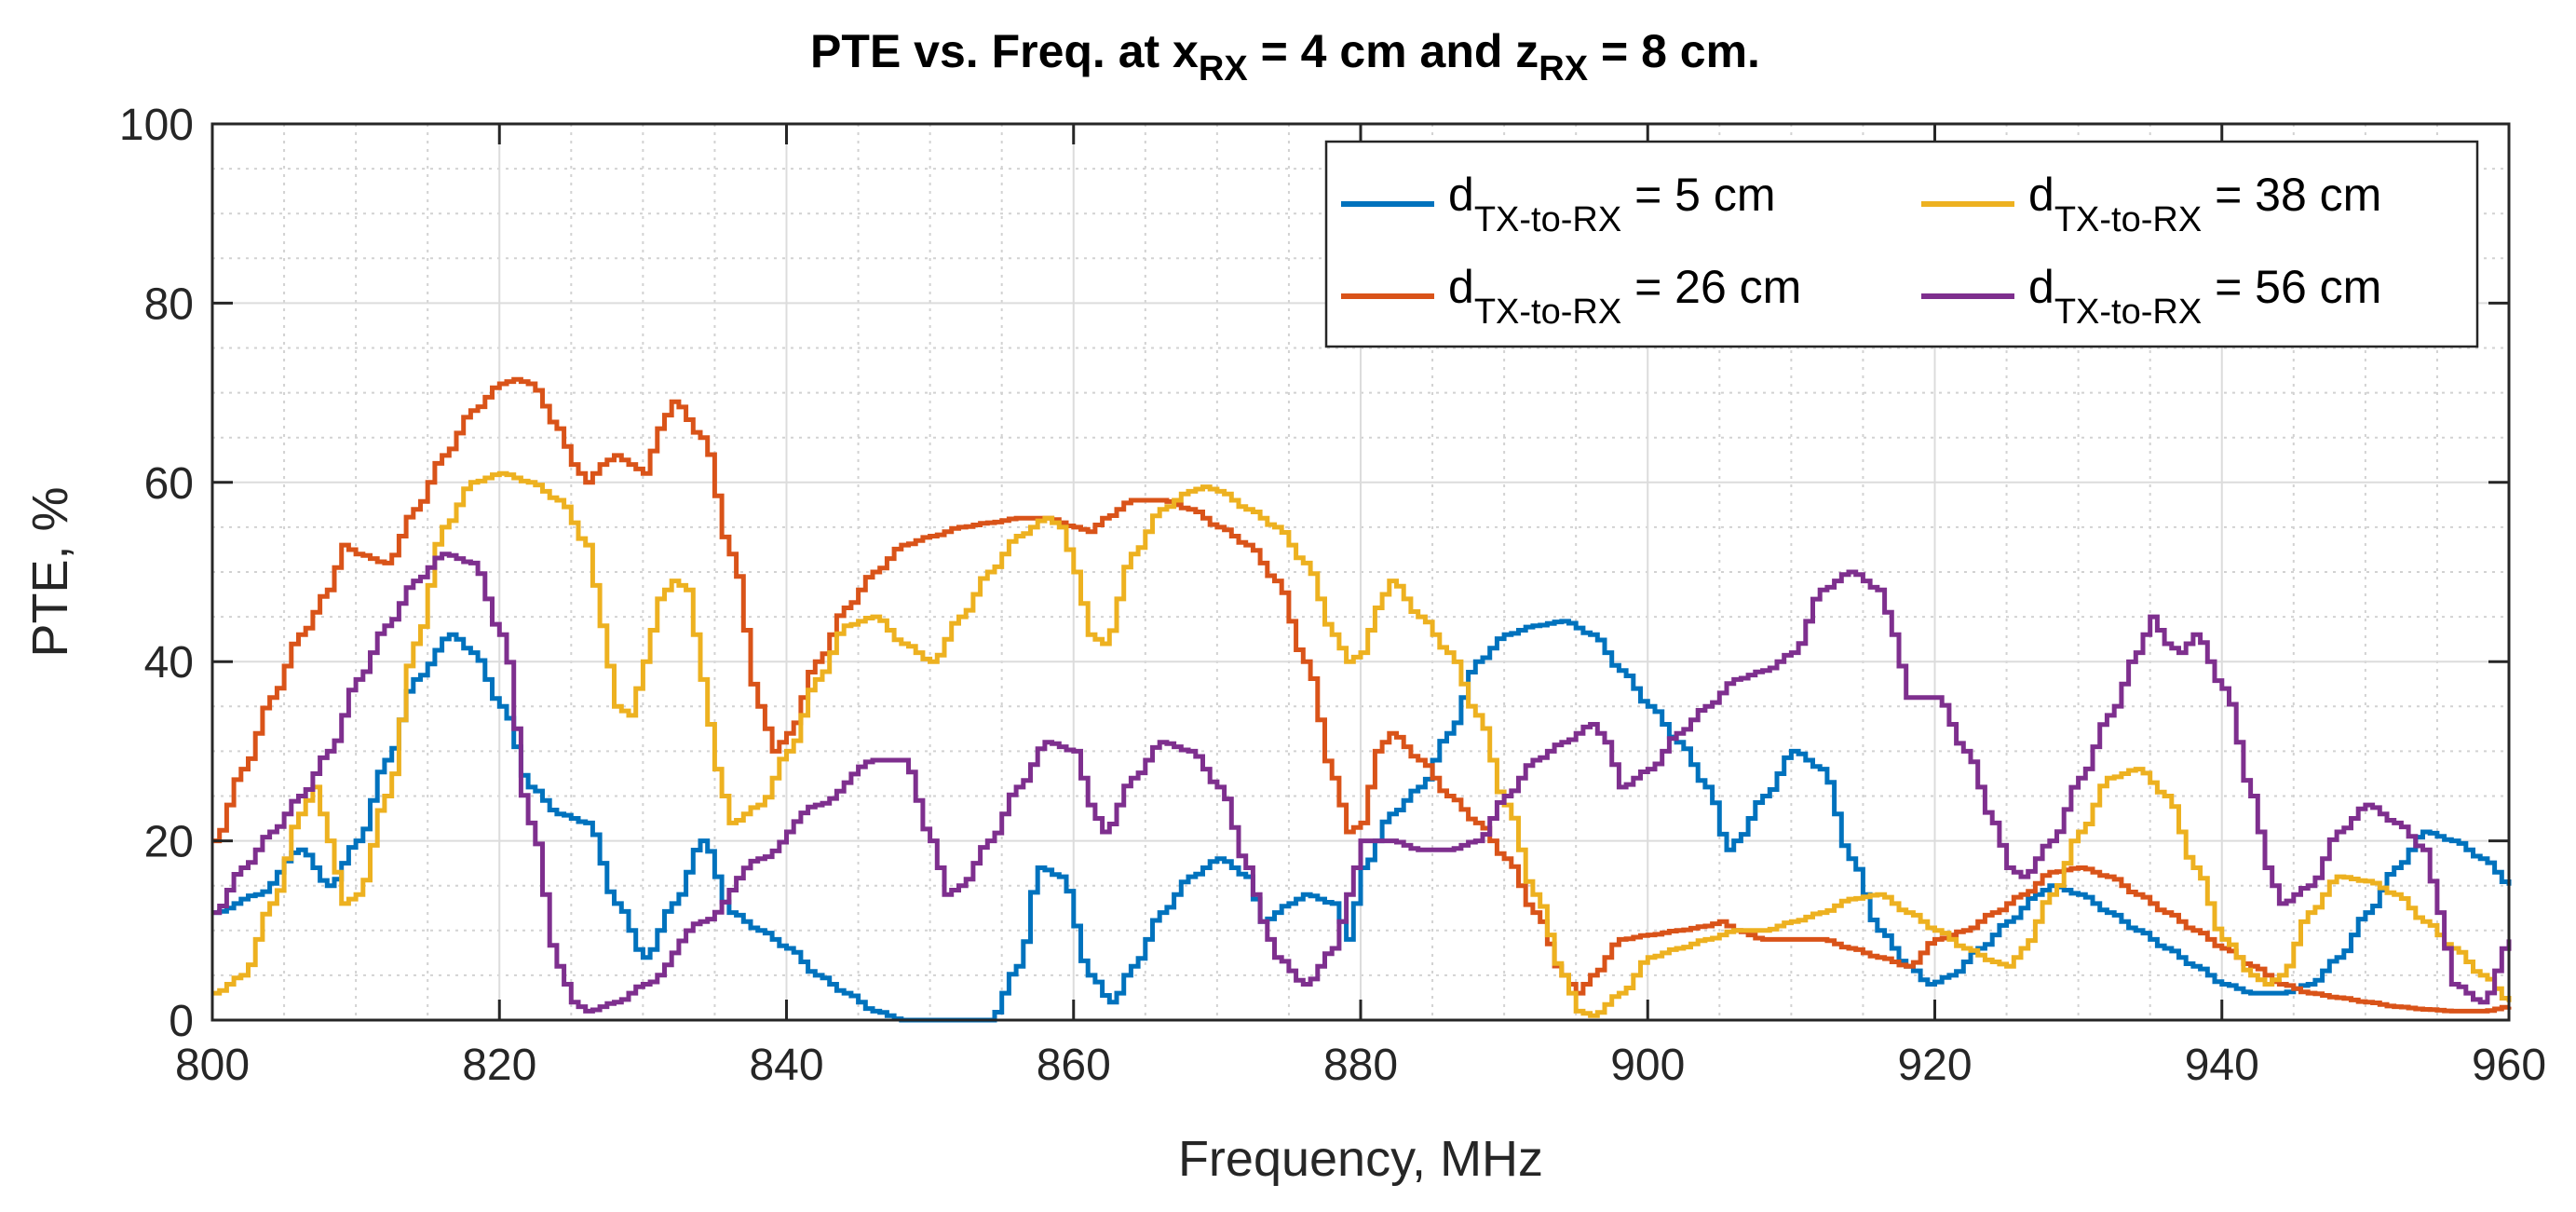 This screenshot has width=2576, height=1212. I want to click on y-tick-labels: 0 20 40 60 80 100, so click(156, 573).